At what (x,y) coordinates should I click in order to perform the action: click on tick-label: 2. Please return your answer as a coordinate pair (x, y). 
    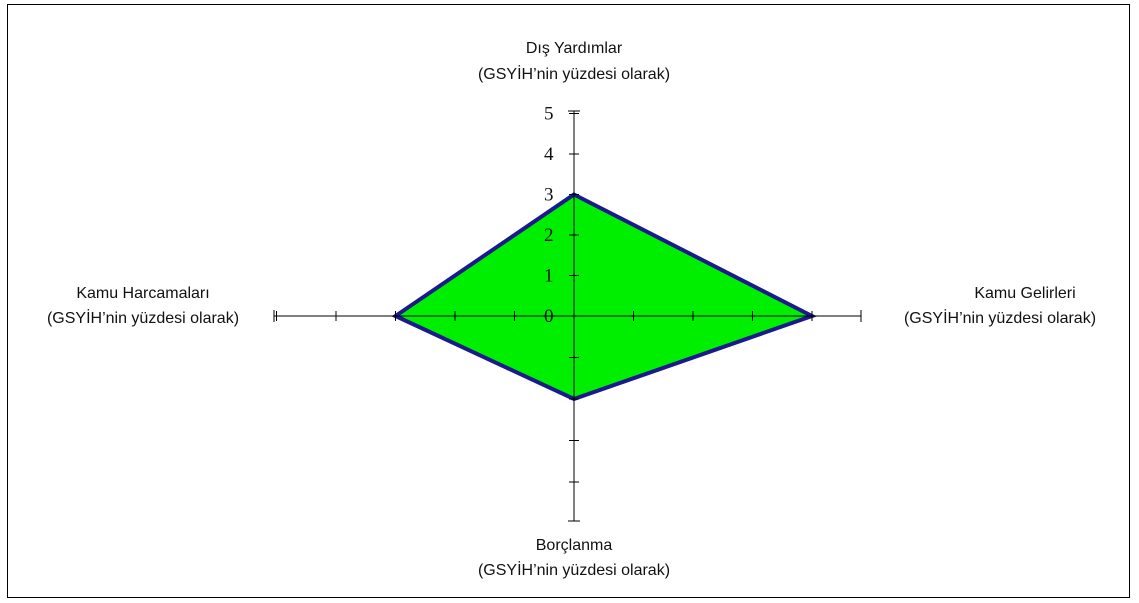
    Looking at the image, I should click on (549, 235).